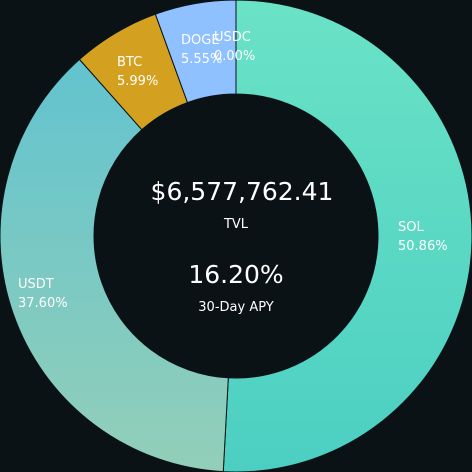  What do you see at coordinates (234, 56) in the screenshot?
I see `slice-percent-usdc: 0.00%` at bounding box center [234, 56].